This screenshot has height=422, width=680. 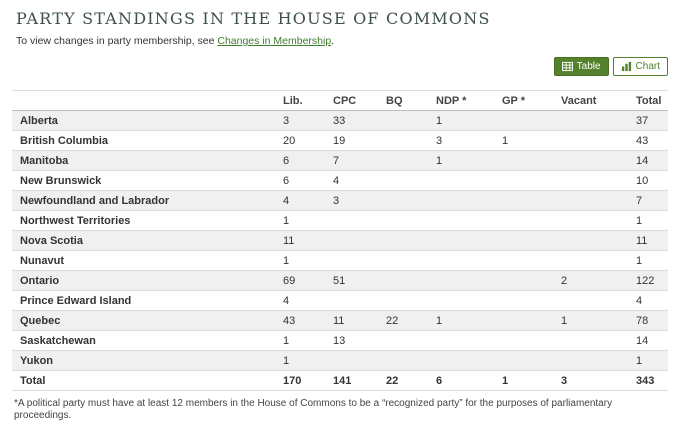 I want to click on table-cell: 4, so click(x=351, y=180).